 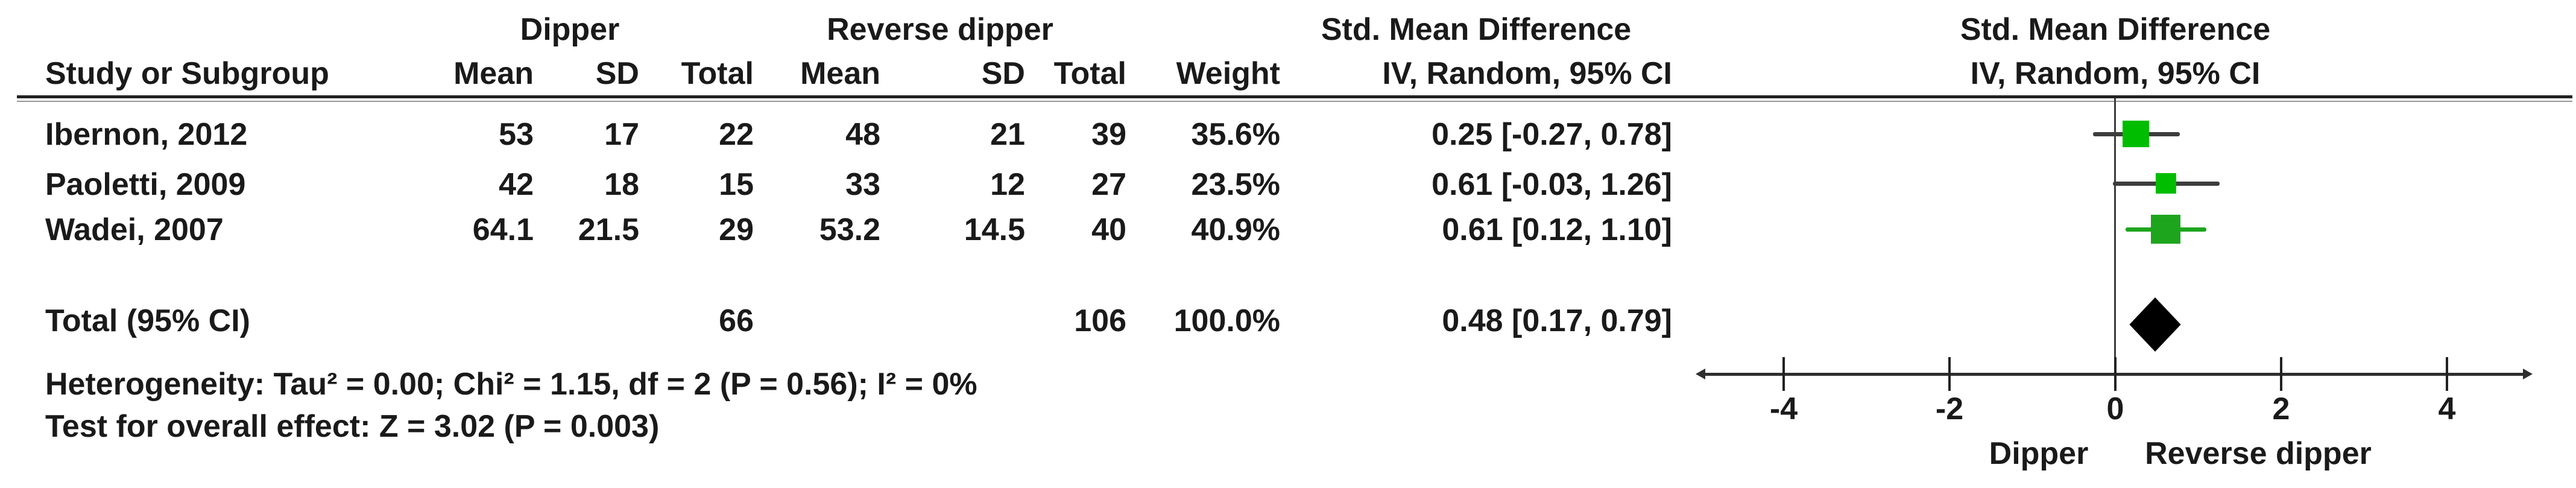 What do you see at coordinates (1700, 374) in the screenshot?
I see `axis-arrow-left` at bounding box center [1700, 374].